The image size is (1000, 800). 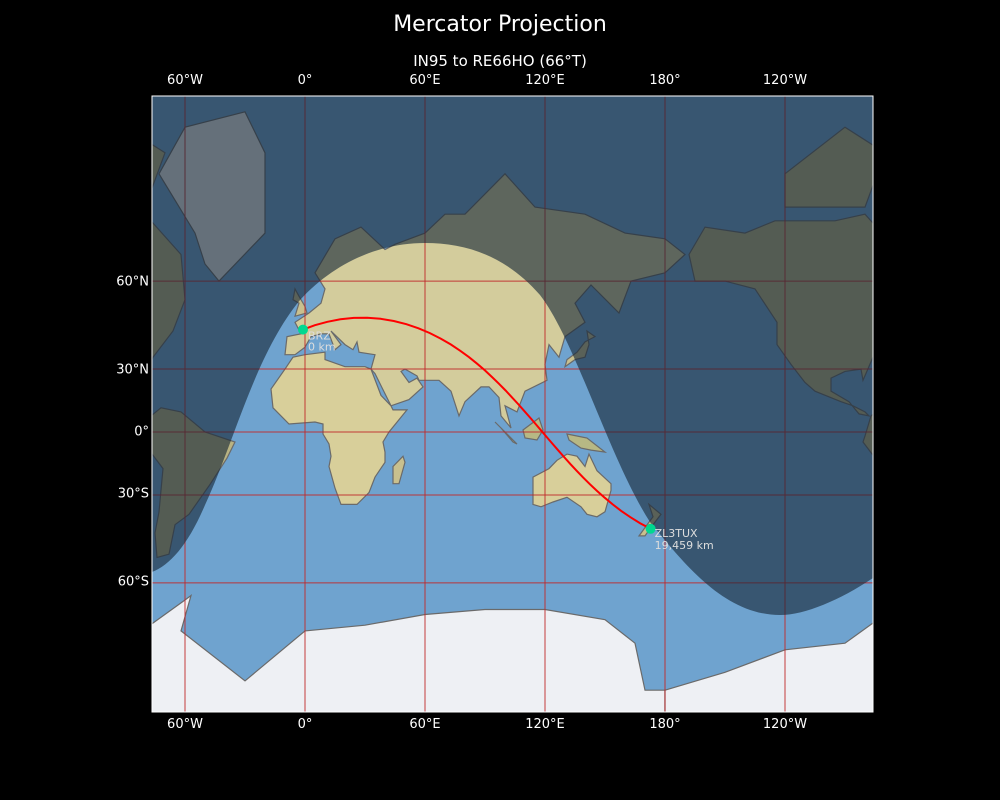 I want to click on new-guinea, so click(x=587, y=443).